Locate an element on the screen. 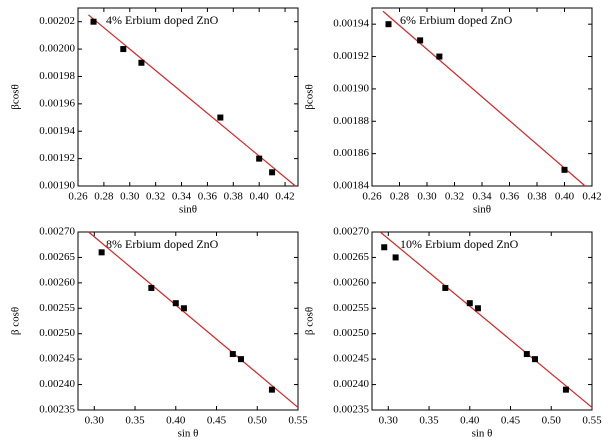 This screenshot has width=615, height=446. chart-title: 4% Erbium doped ZnO is located at coordinates (162, 20).